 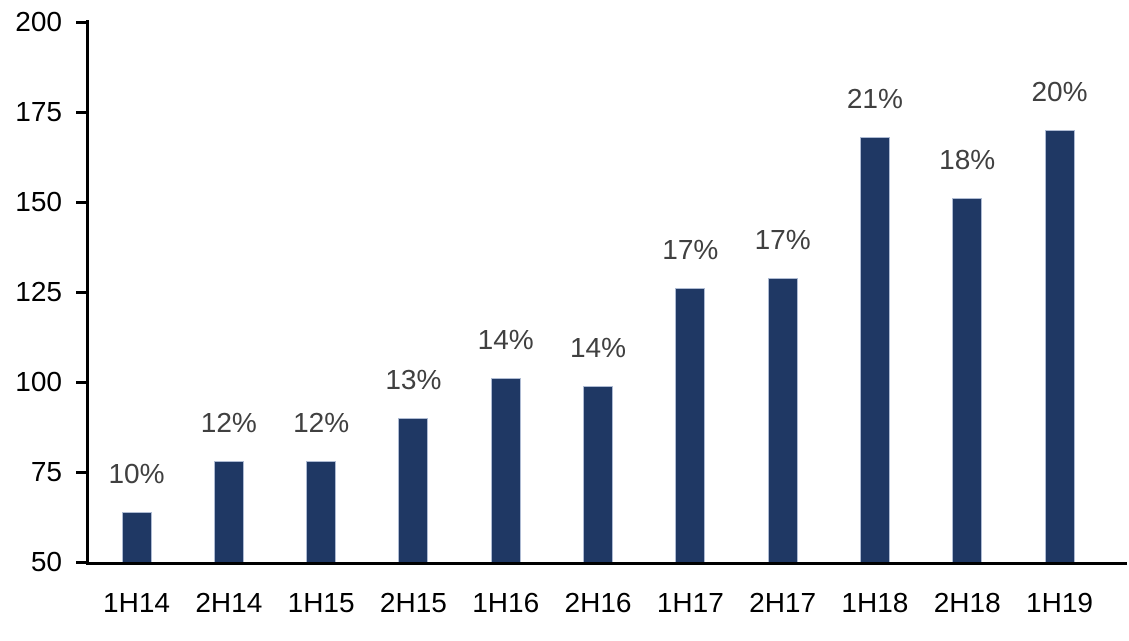 What do you see at coordinates (505, 470) in the screenshot?
I see `bar-1H16` at bounding box center [505, 470].